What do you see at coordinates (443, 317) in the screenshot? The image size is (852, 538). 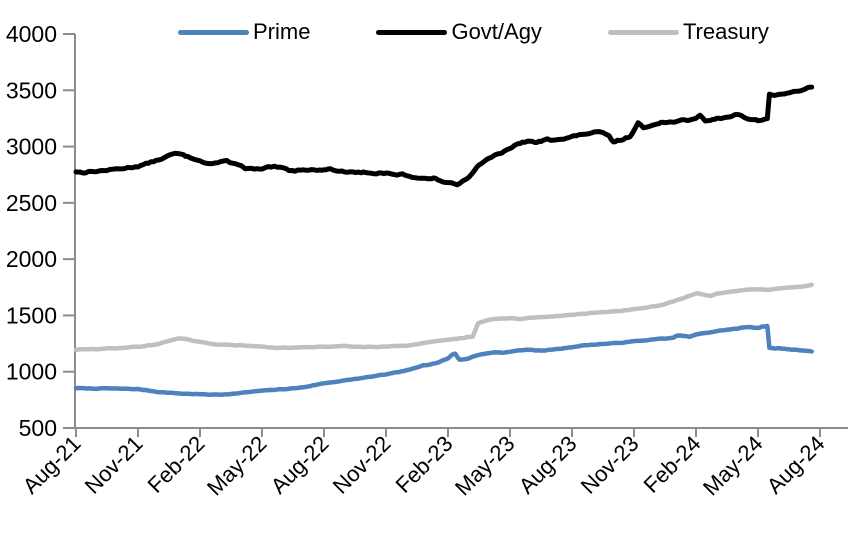 I see `series-line-treasury` at bounding box center [443, 317].